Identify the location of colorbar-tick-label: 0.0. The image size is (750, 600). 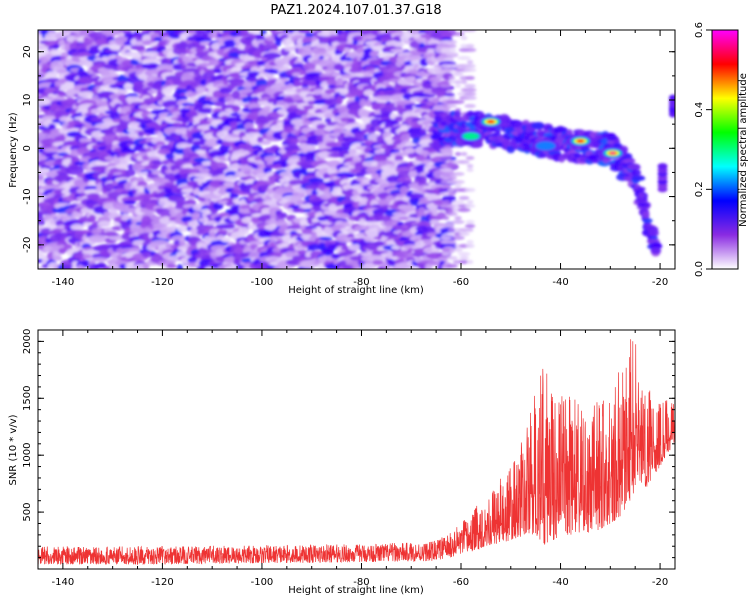
(699, 269).